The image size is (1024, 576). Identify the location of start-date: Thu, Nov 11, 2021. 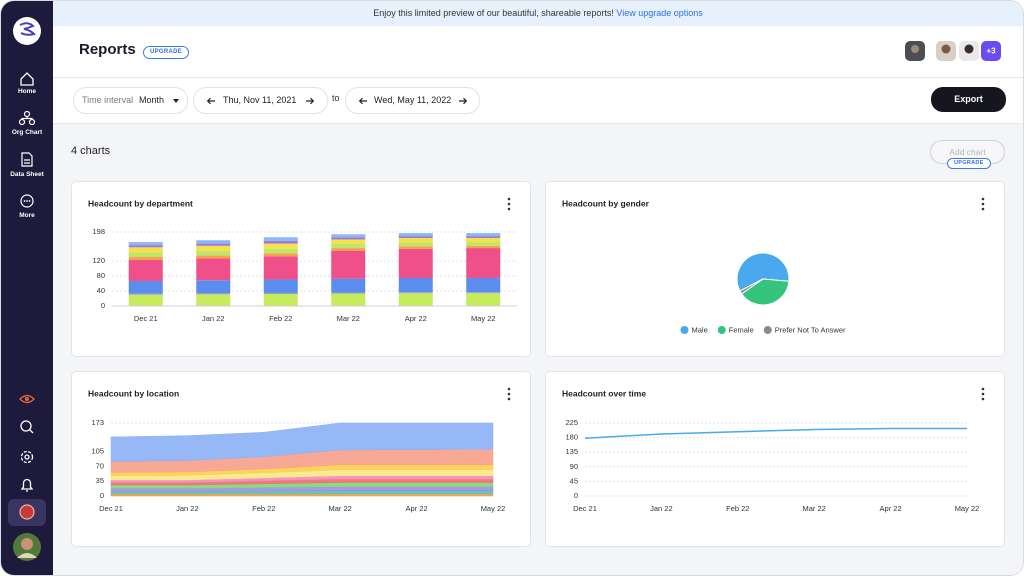
(260, 100).